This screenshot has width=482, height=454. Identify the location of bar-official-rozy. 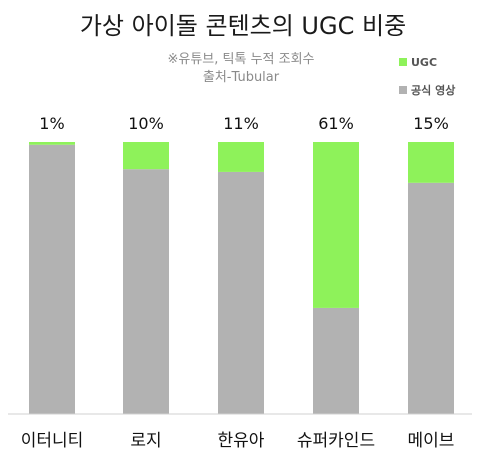
(146, 291).